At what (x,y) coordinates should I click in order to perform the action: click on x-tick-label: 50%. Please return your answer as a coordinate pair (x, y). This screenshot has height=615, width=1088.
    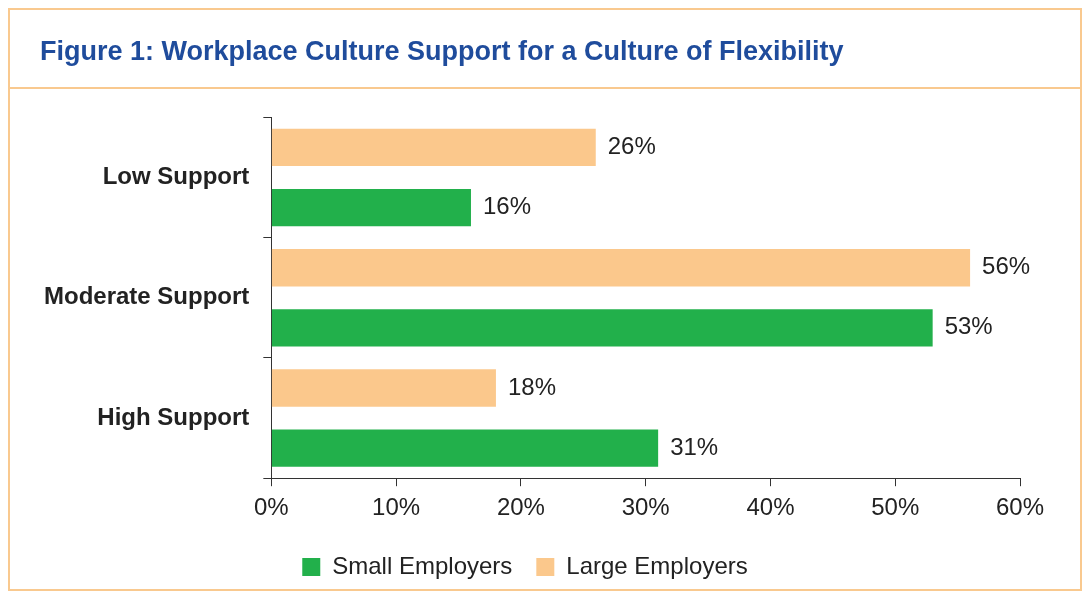
    Looking at the image, I should click on (895, 507).